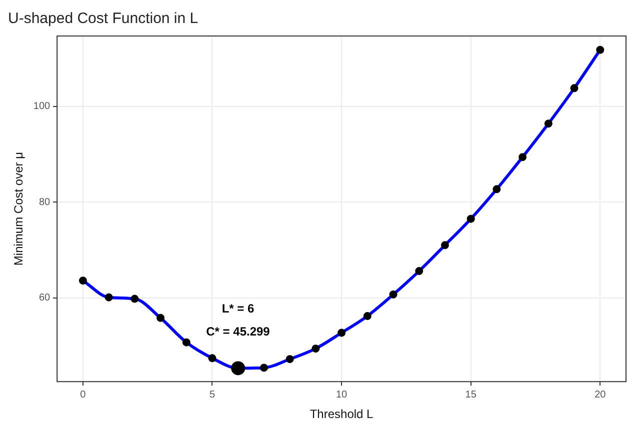 The image size is (640, 430). Describe the element at coordinates (103, 19) in the screenshot. I see `chart-title: U-shaped Cost Function in L` at that location.